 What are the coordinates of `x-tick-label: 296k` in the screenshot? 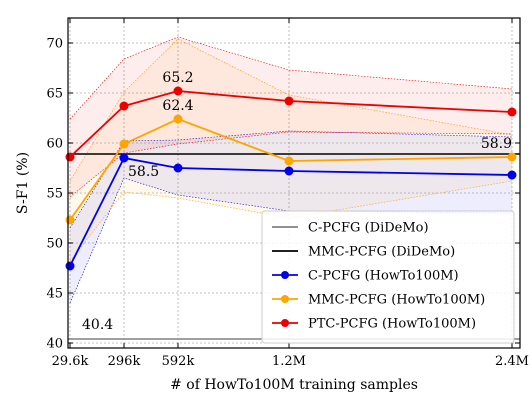 It's located at (124, 361).